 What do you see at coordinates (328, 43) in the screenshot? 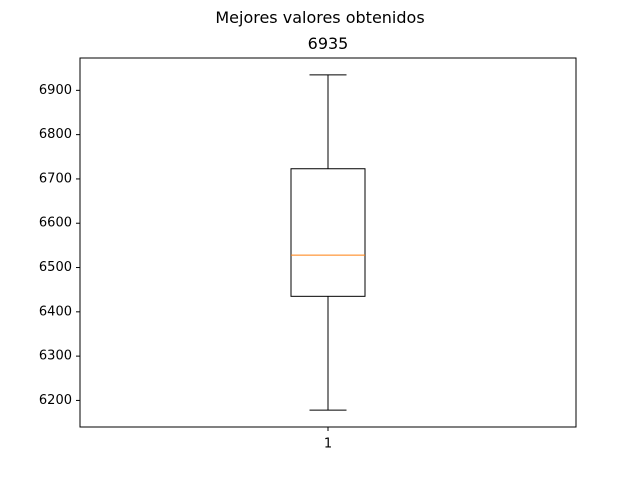
I see `axes-title: 6935` at bounding box center [328, 43].